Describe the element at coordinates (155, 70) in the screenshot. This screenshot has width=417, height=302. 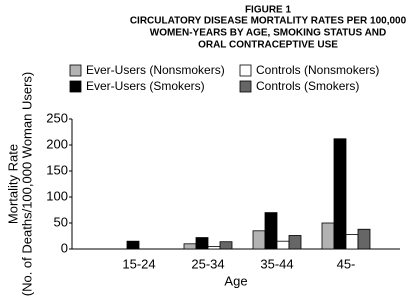
I see `legend-label: Ever-Users (Nonsmokers)` at that location.